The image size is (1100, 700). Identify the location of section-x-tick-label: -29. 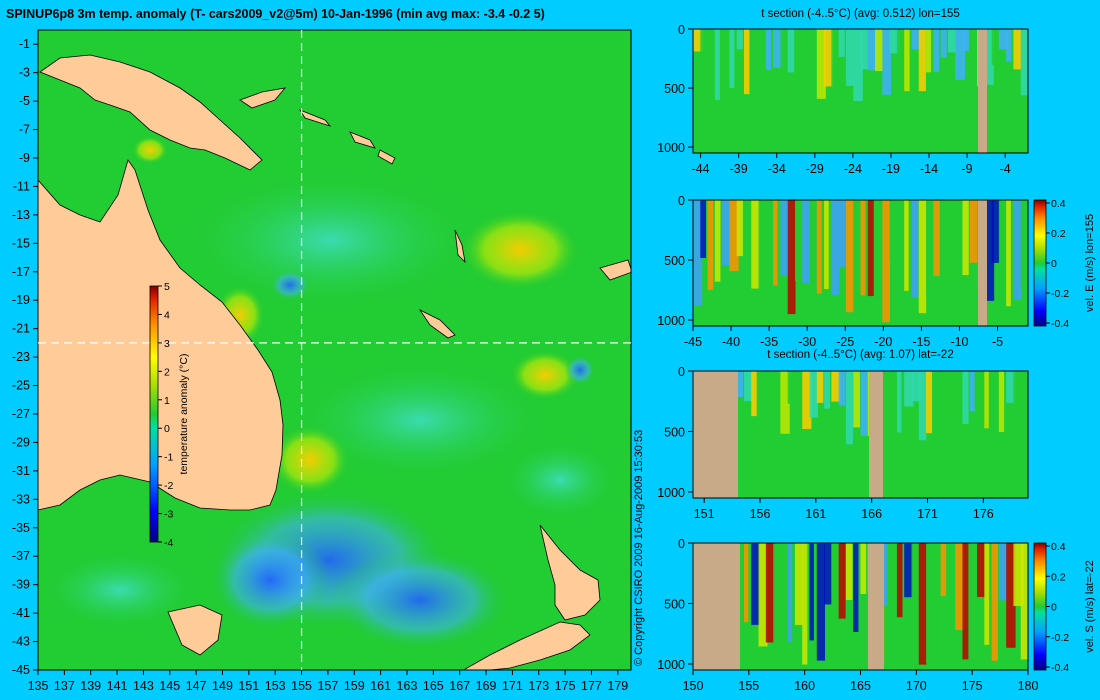
(815, 169).